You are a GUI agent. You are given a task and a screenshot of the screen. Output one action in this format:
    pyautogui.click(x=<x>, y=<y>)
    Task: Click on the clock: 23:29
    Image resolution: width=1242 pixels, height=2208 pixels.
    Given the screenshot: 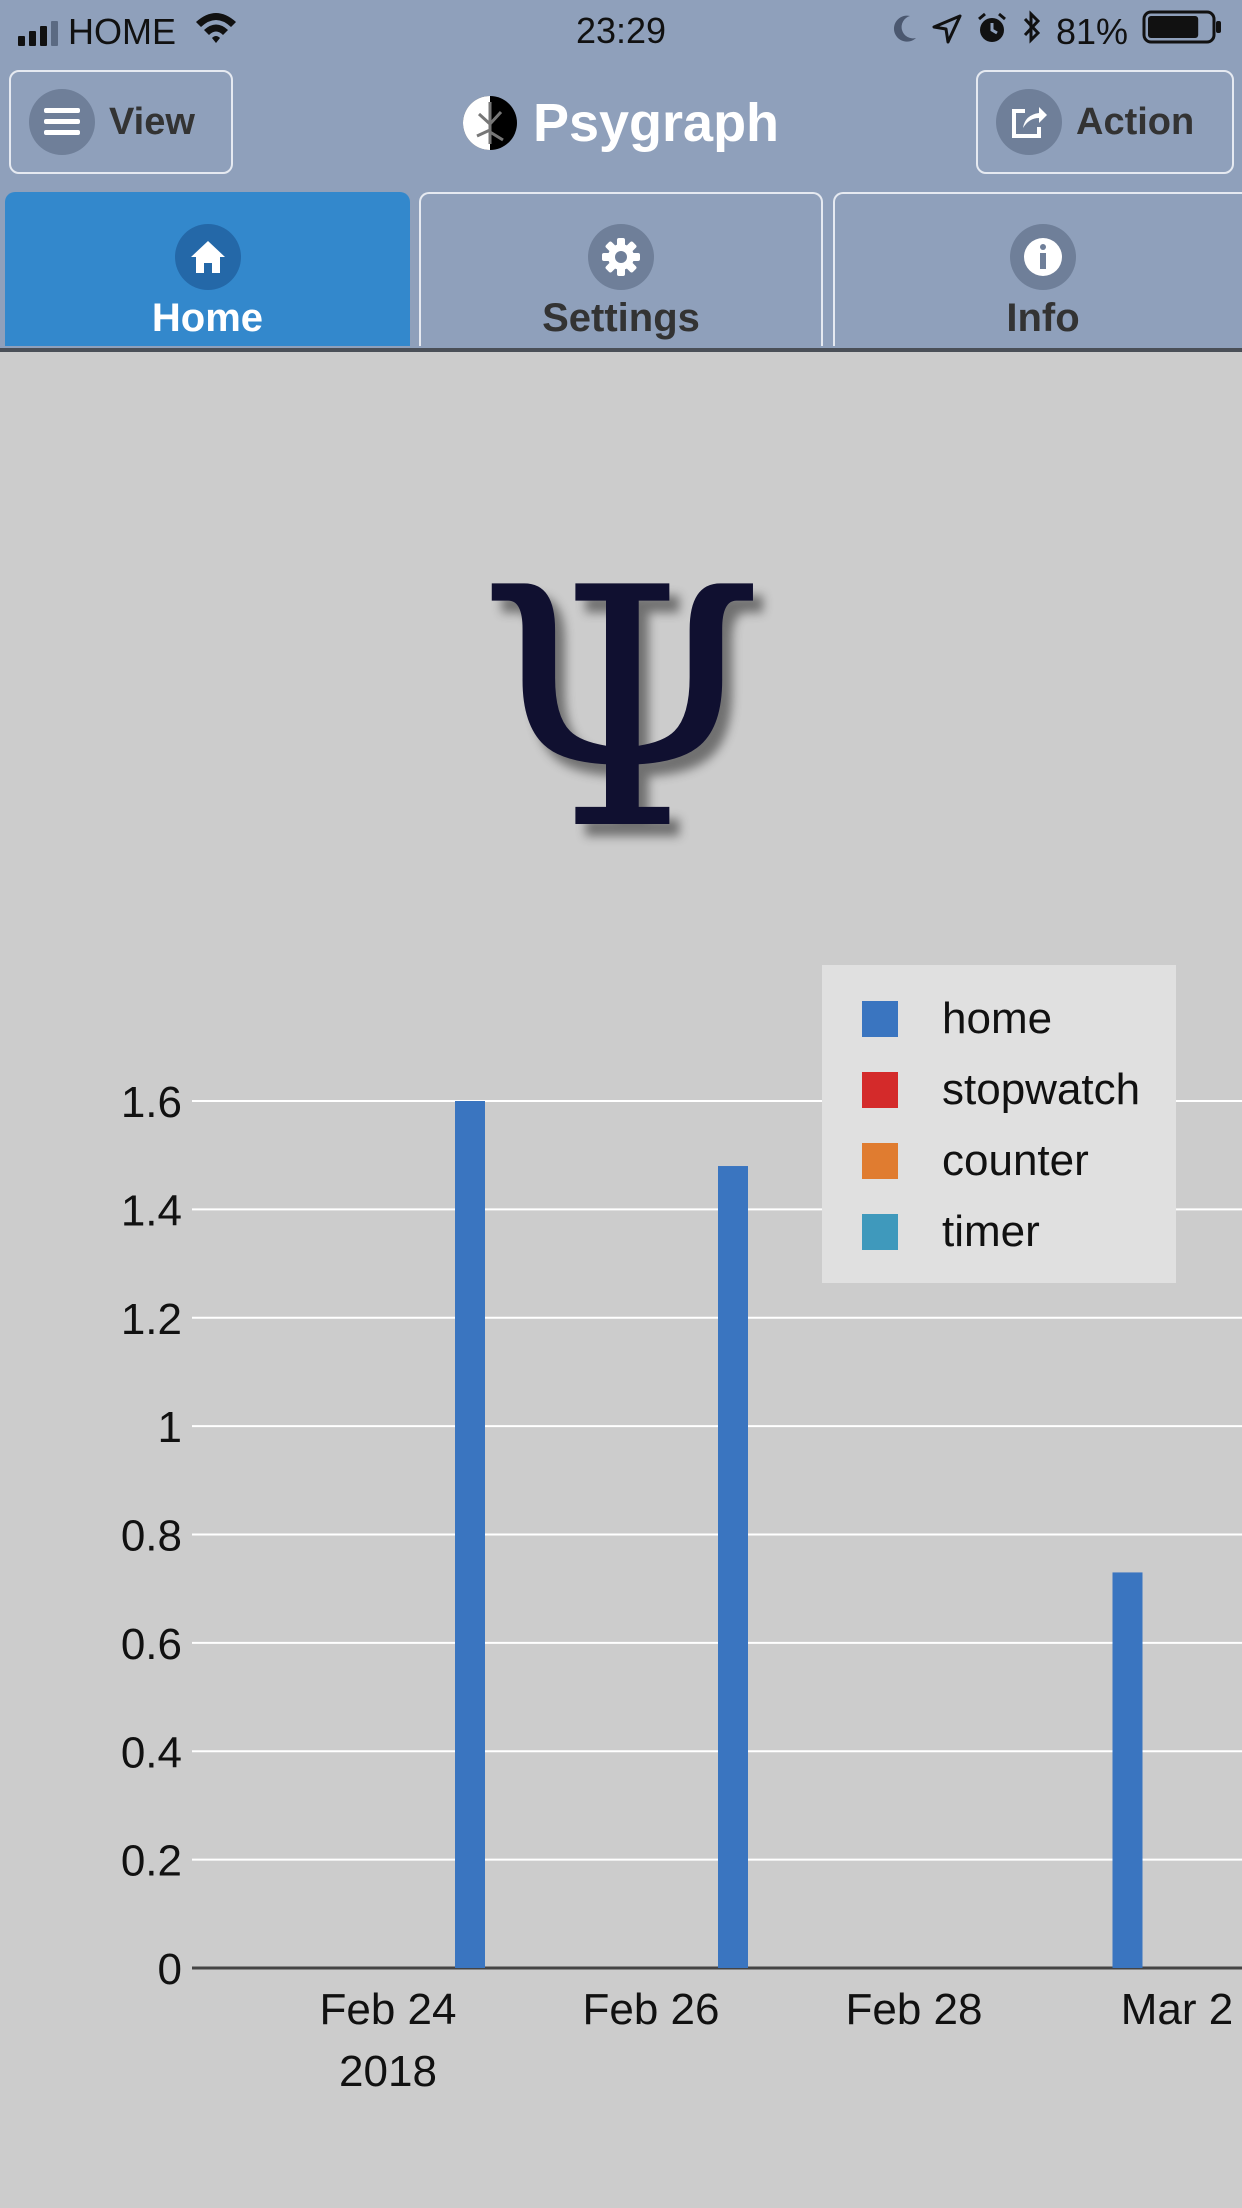 What is the action you would take?
    pyautogui.click(x=621, y=30)
    